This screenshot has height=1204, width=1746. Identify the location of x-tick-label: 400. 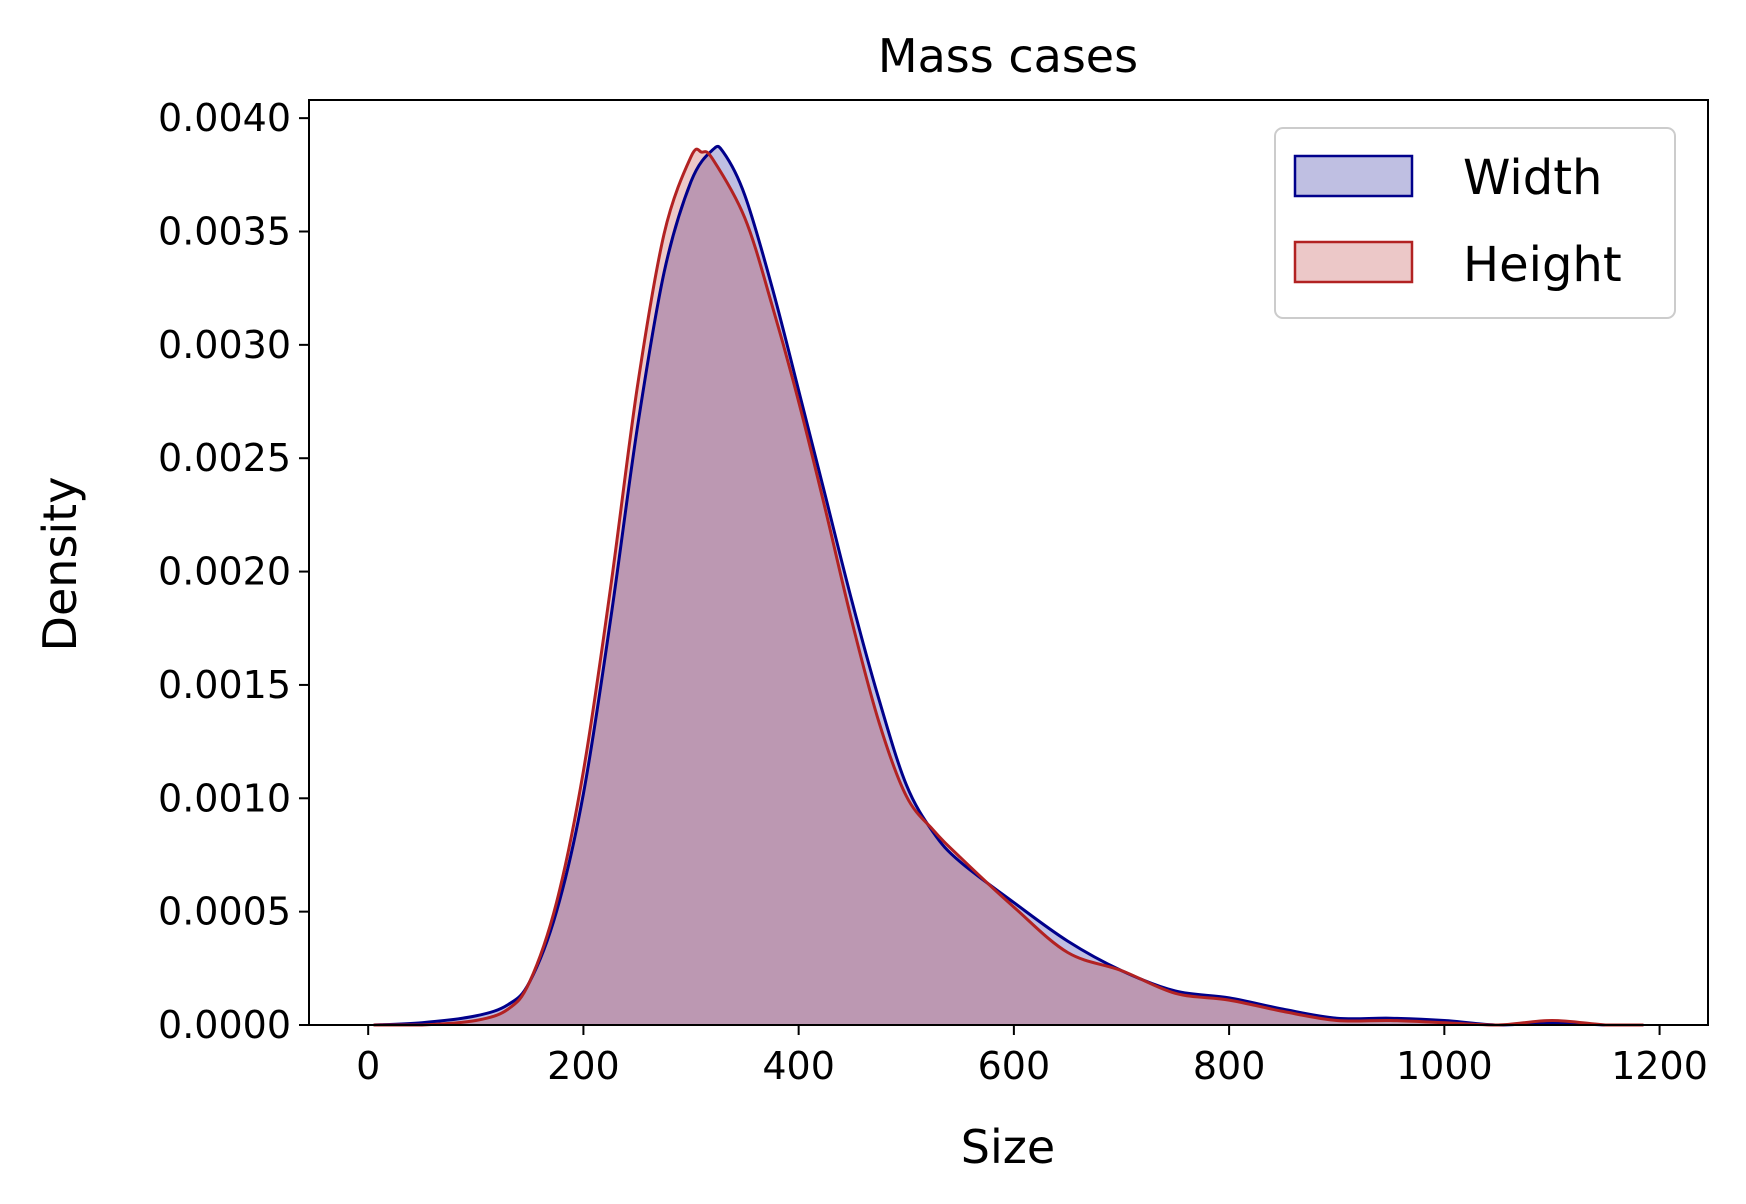
(798, 1066).